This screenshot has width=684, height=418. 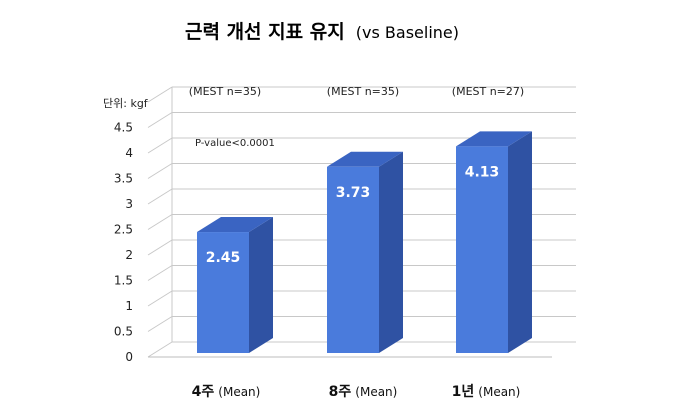 What do you see at coordinates (129, 255) in the screenshot?
I see `y-tick-label: 2` at bounding box center [129, 255].